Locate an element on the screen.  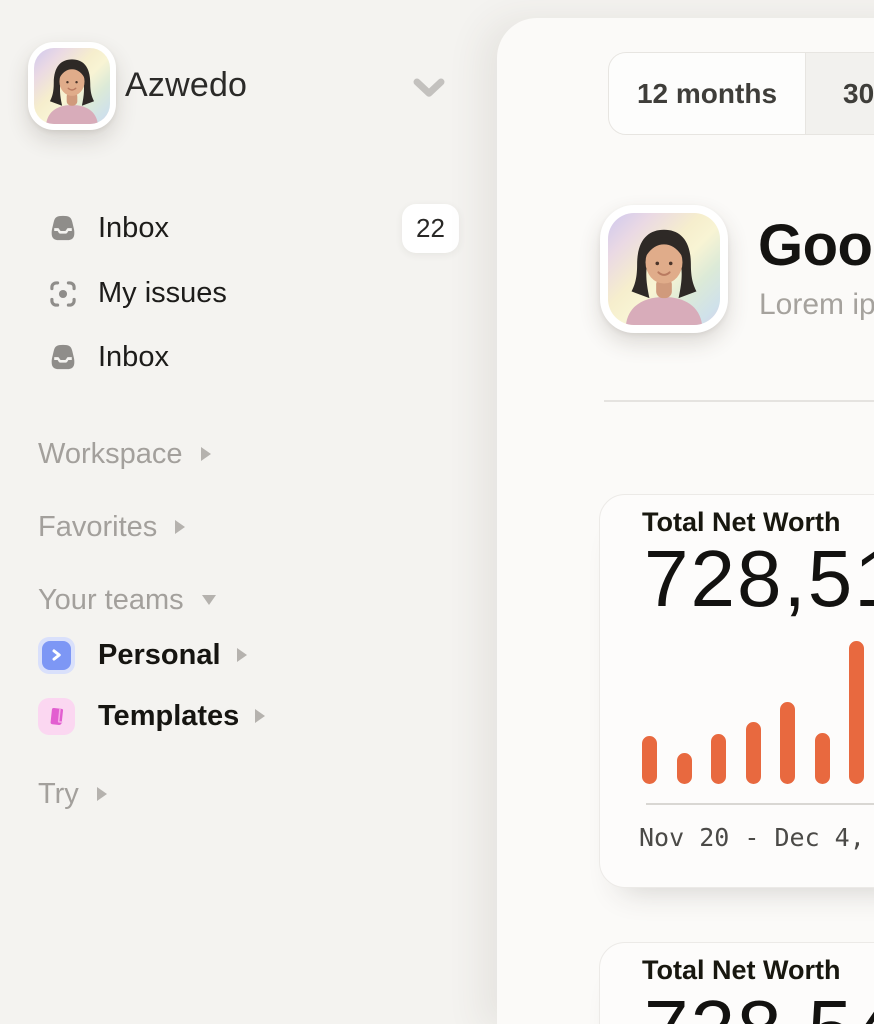
inbox-count-badge: 22 is located at coordinates (430, 228).